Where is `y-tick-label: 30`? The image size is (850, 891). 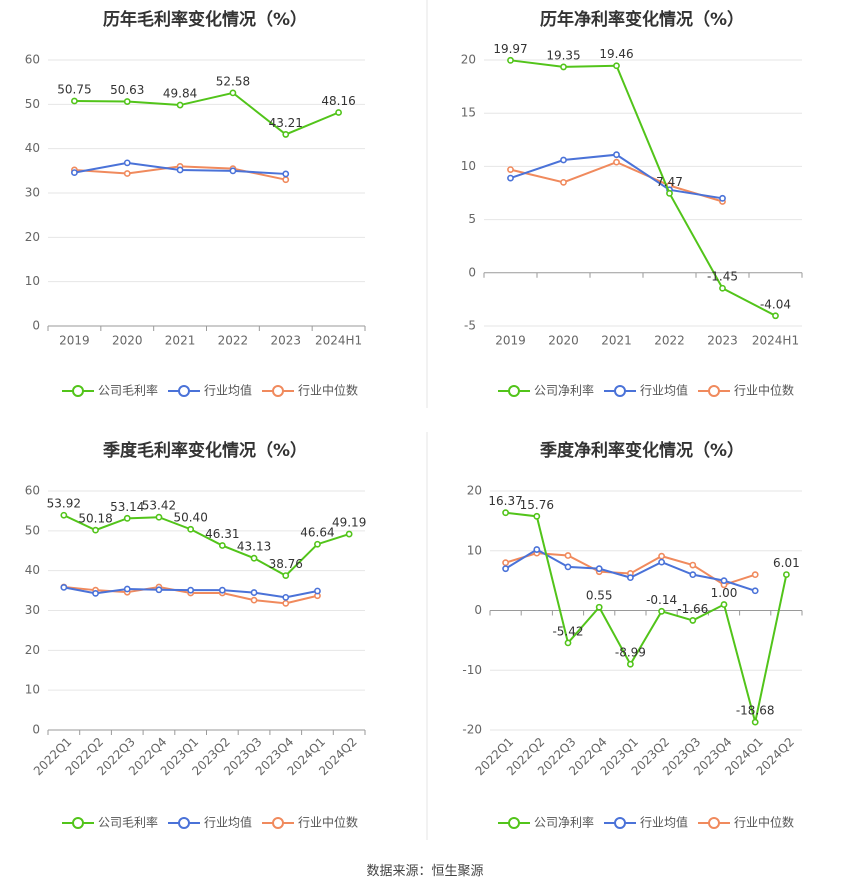 y-tick-label: 30 is located at coordinates (32, 610).